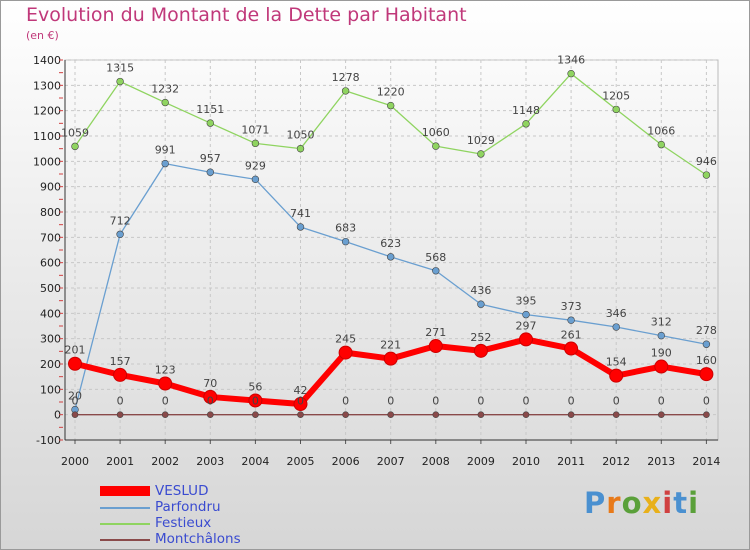 This screenshot has height=550, width=750. I want to click on chart-subtitle: (en €), so click(42, 35).